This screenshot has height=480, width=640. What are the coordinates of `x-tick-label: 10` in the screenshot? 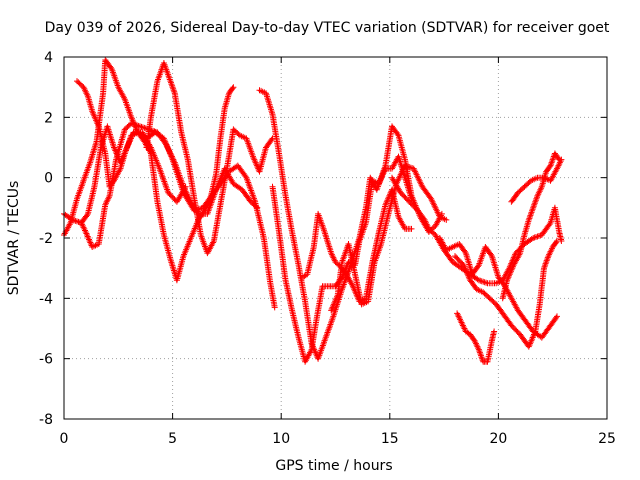 It's located at (281, 439).